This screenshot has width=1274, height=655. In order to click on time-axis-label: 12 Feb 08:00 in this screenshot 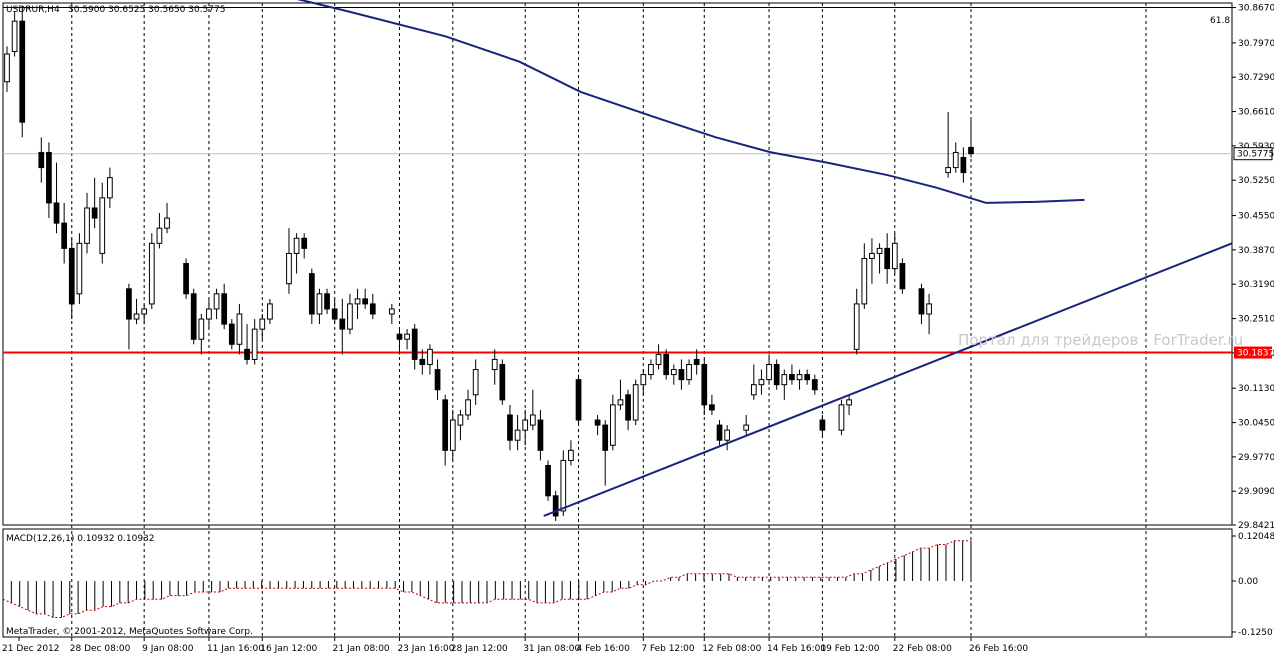, I will do `click(731, 649)`.